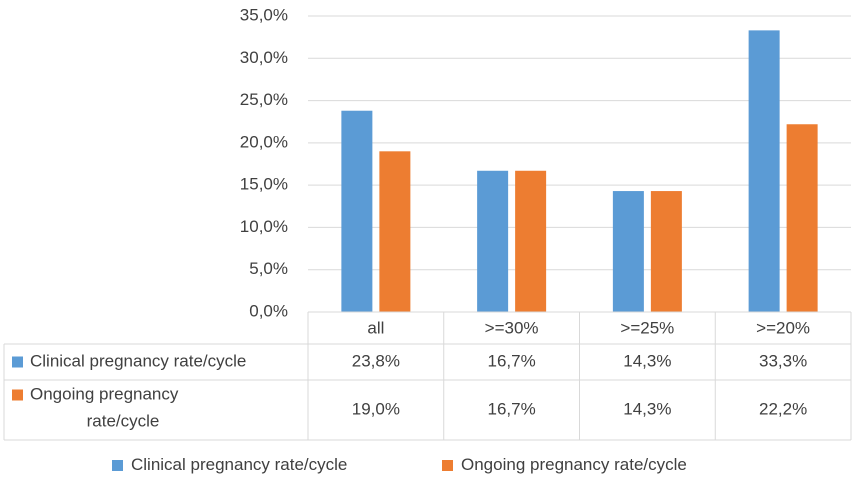 This screenshot has width=861, height=485. What do you see at coordinates (447, 465) in the screenshot?
I see `legend-swatch-ongoing` at bounding box center [447, 465].